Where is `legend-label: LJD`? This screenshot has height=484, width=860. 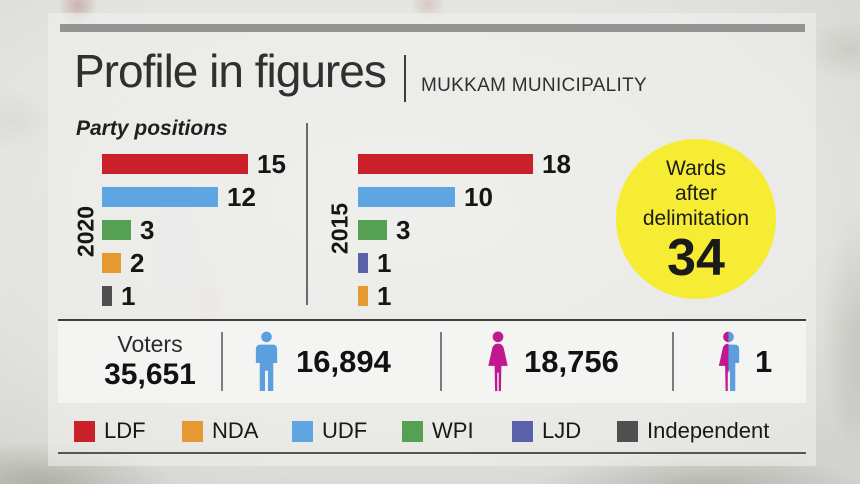 legend-label: LJD is located at coordinates (562, 430).